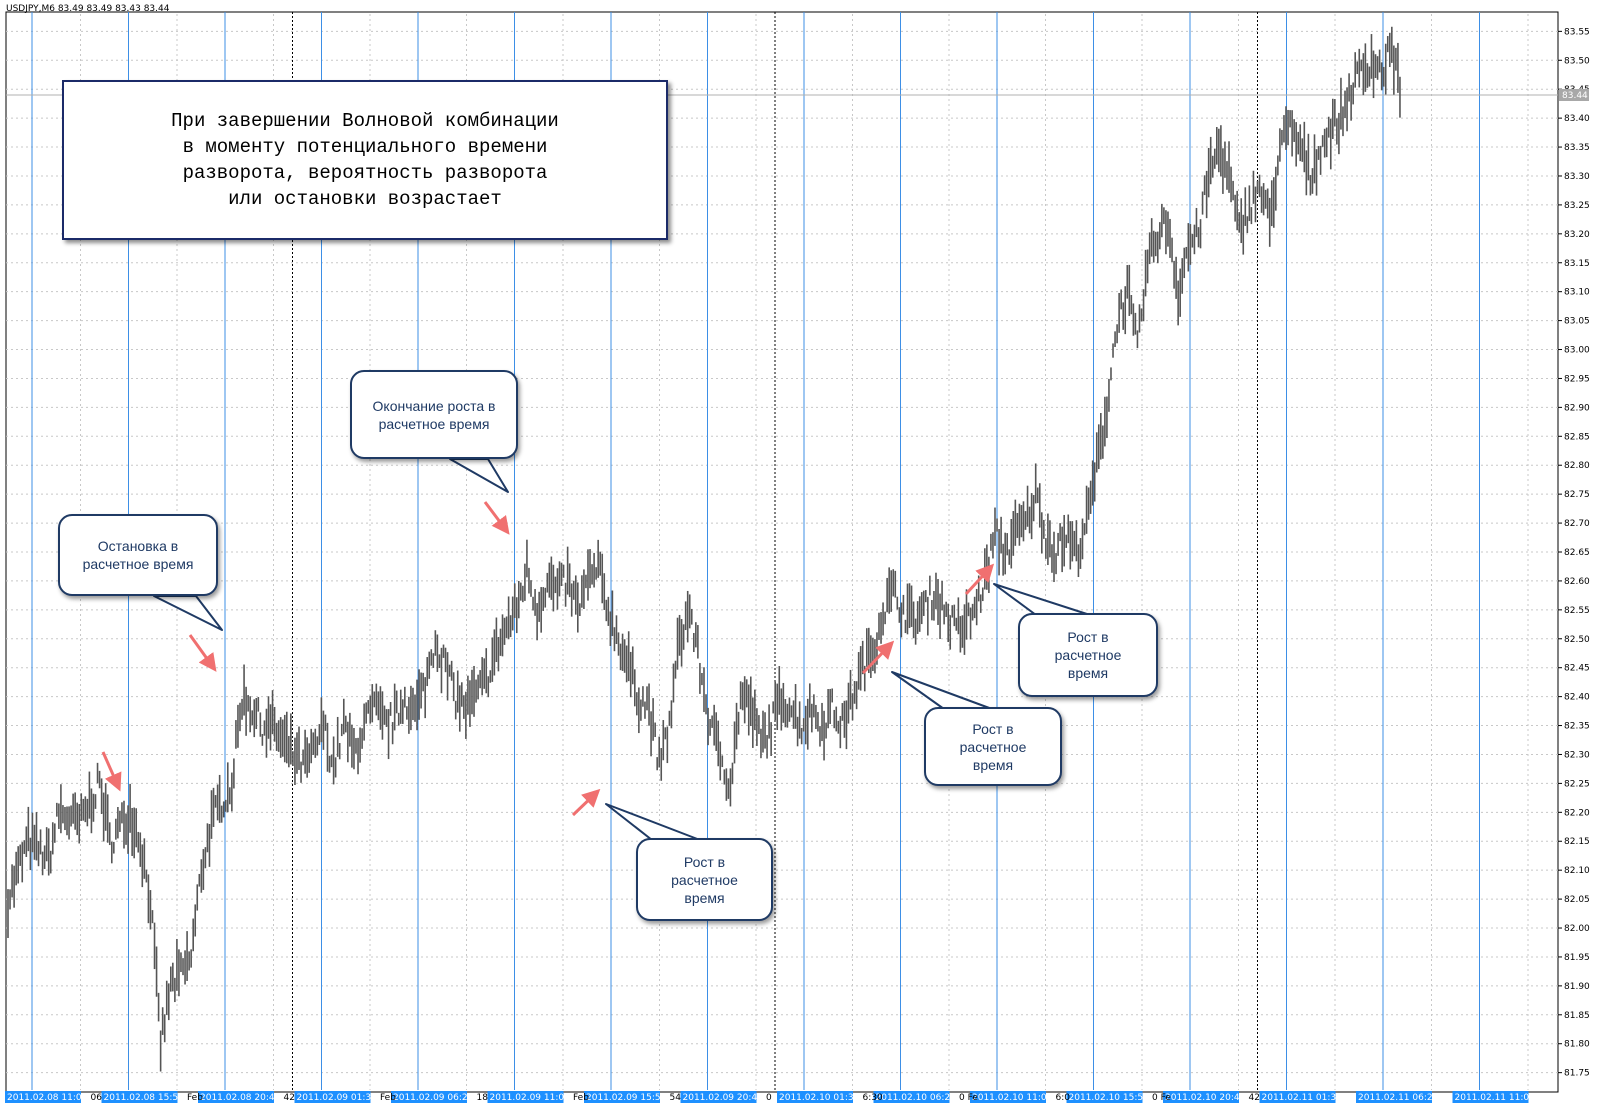 Image resolution: width=1600 pixels, height=1120 pixels. What do you see at coordinates (1205, 1098) in the screenshot?
I see `x-tick-label: 2011.02.10 20:44` at bounding box center [1205, 1098].